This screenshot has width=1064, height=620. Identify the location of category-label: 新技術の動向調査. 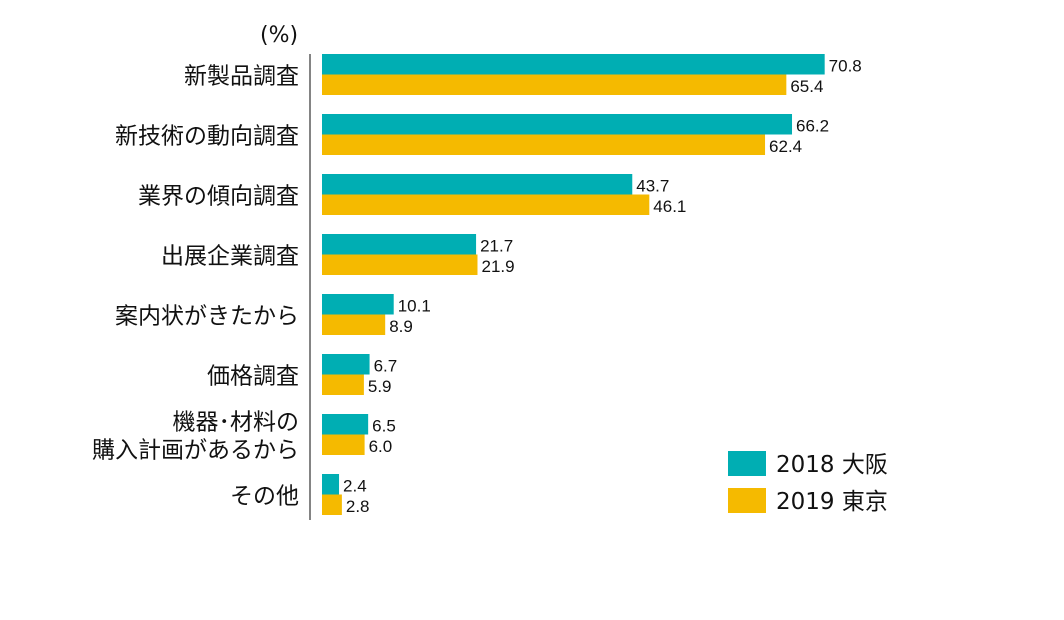
(207, 137).